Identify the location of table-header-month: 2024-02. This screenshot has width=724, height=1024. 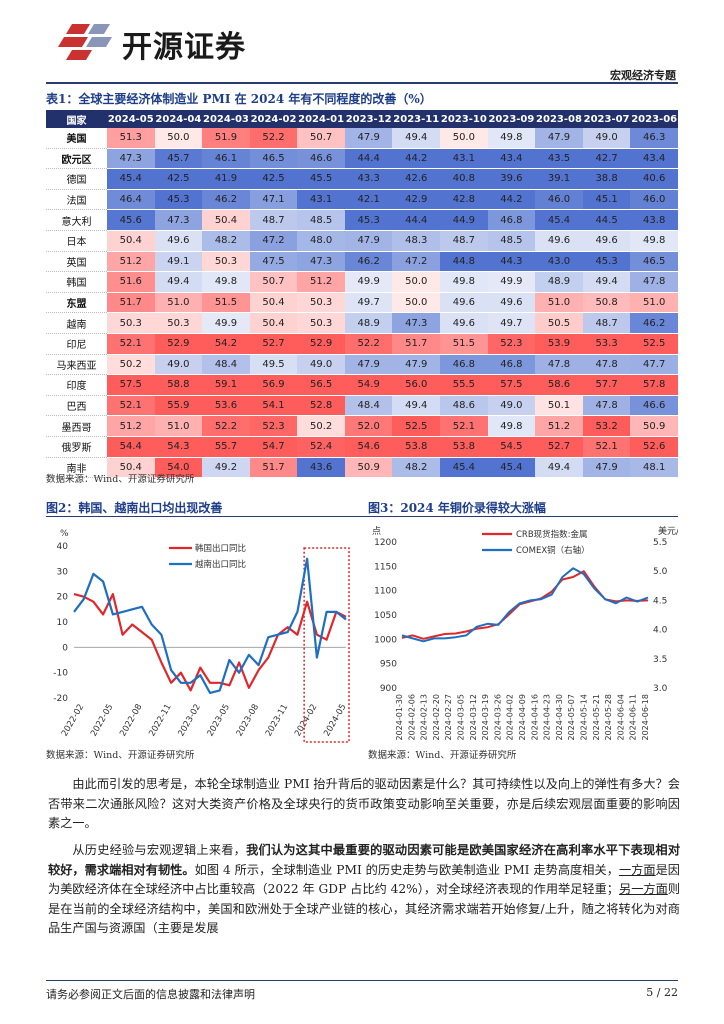
(273, 119).